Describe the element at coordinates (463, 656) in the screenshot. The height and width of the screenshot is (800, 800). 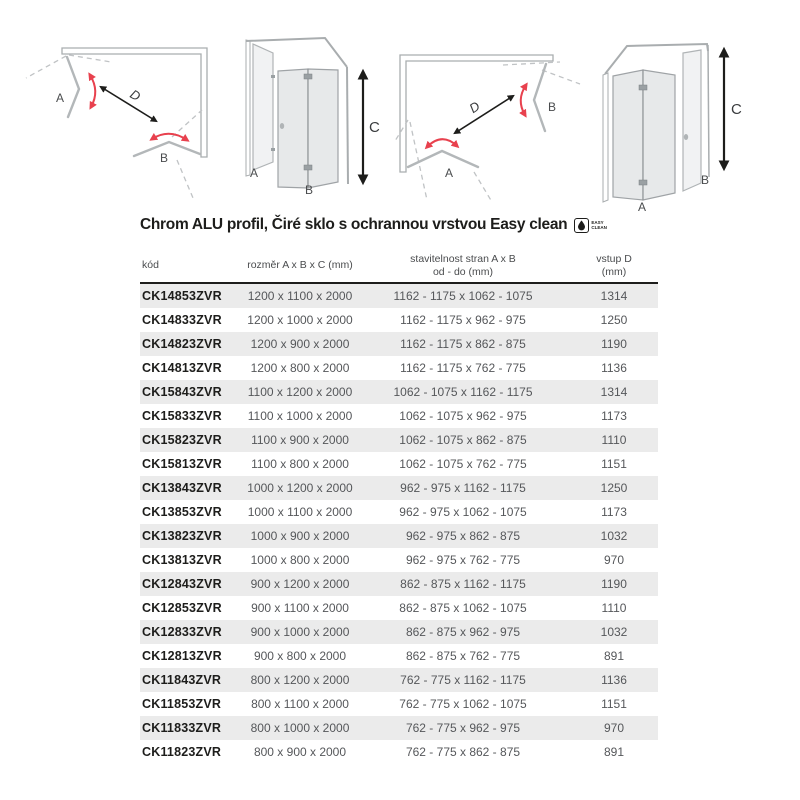
I see `adjustability-cell: 862 - 875 x 762 - 775` at that location.